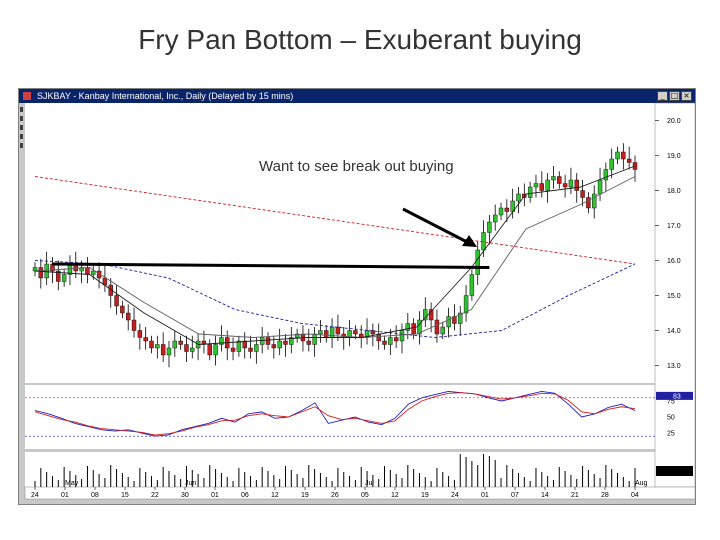  Describe the element at coordinates (674, 96) in the screenshot. I see `maximize-icon: □` at that location.